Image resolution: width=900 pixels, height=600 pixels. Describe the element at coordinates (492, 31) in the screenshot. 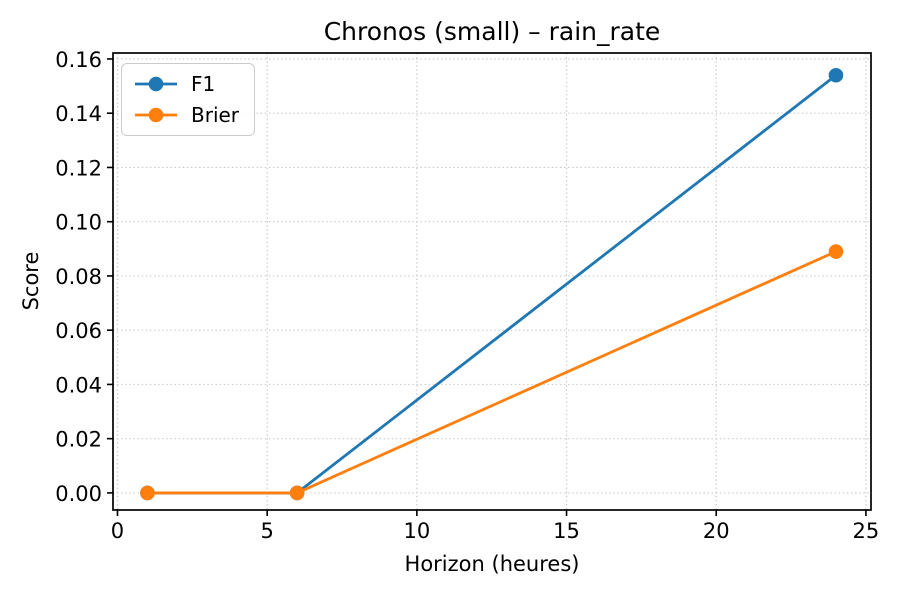

I see `chart-title: Chronos (small) – rain_rate` at that location.